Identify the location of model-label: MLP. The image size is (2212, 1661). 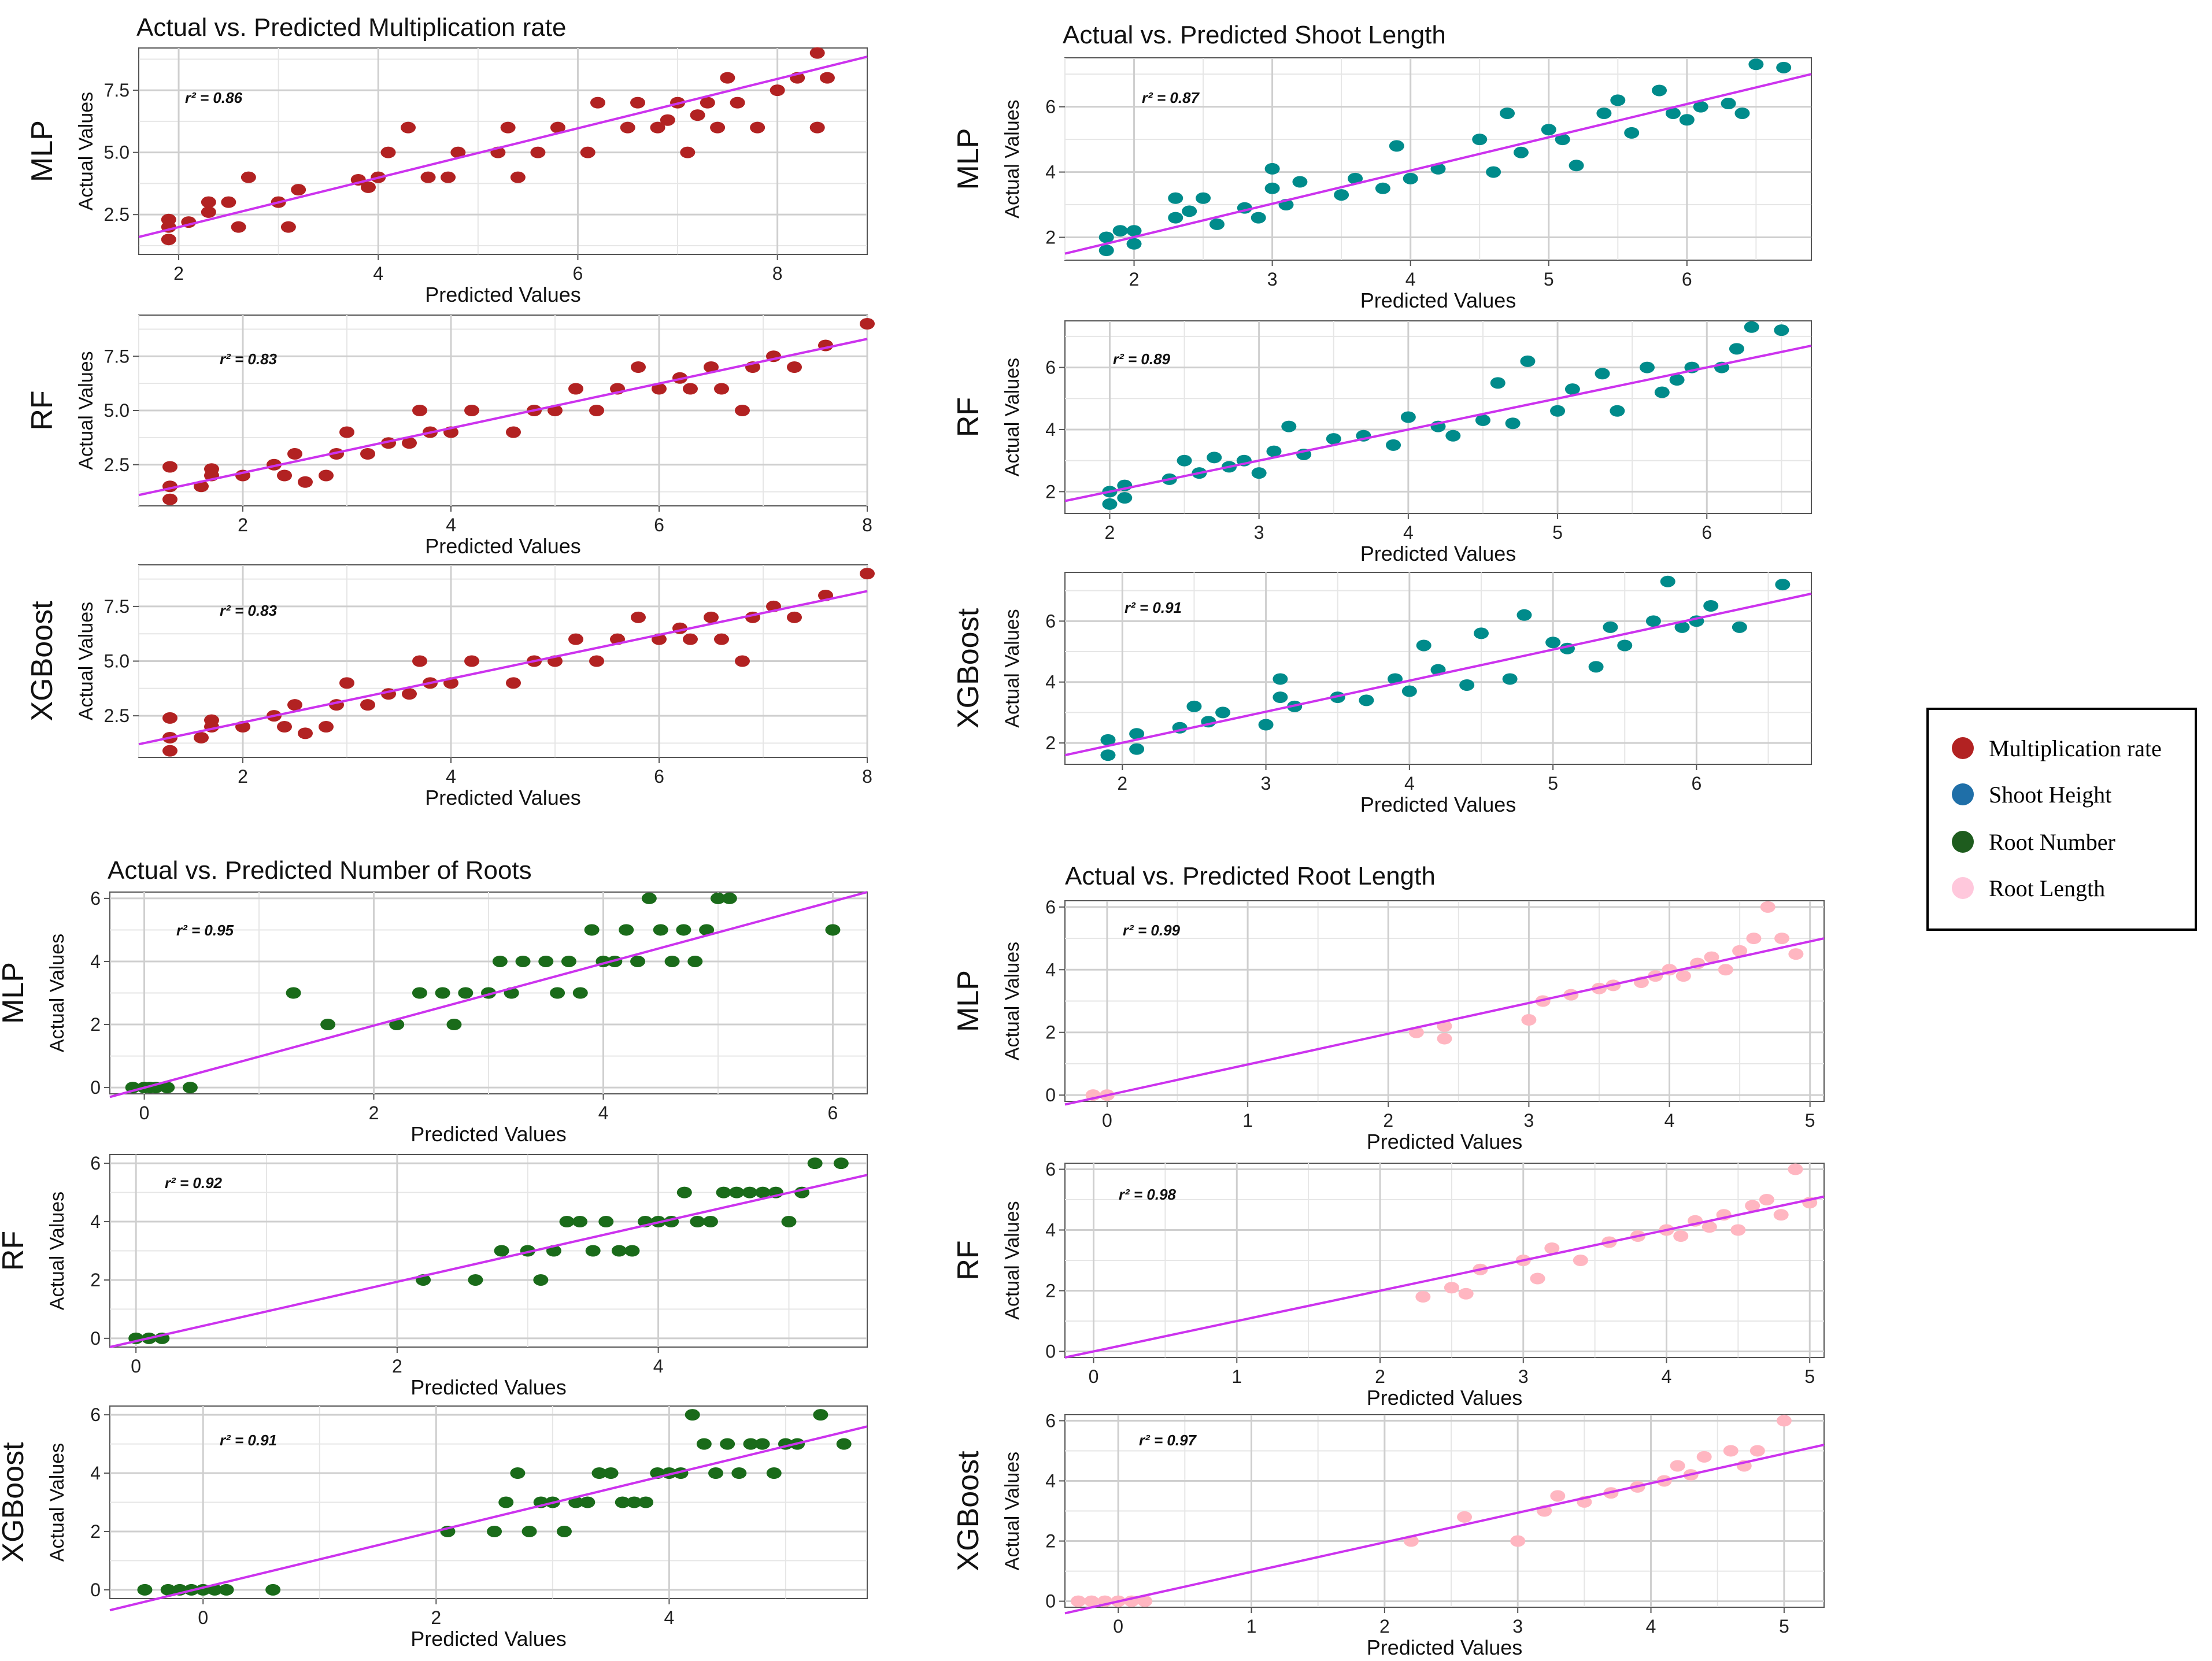
(968, 159).